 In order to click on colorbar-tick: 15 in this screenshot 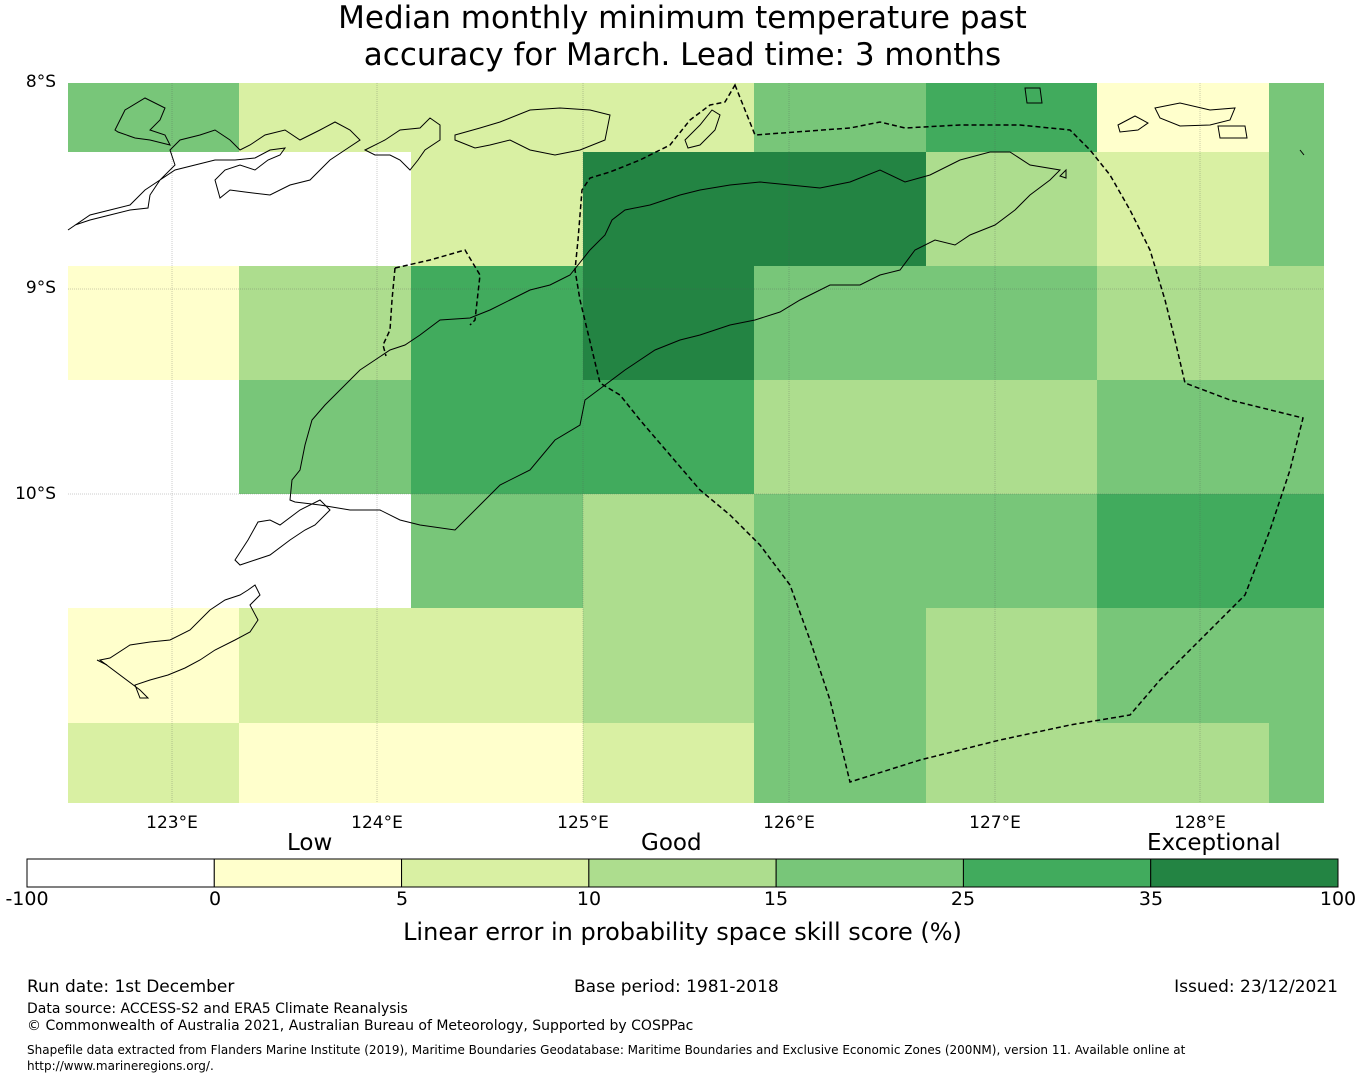, I will do `click(776, 899)`.